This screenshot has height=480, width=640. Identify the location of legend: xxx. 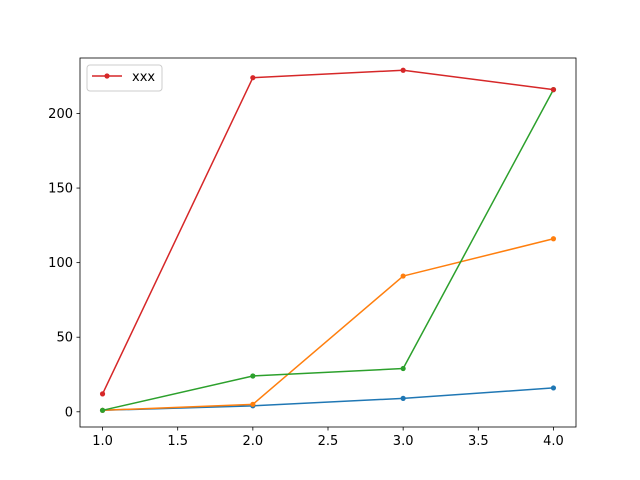
(124, 78).